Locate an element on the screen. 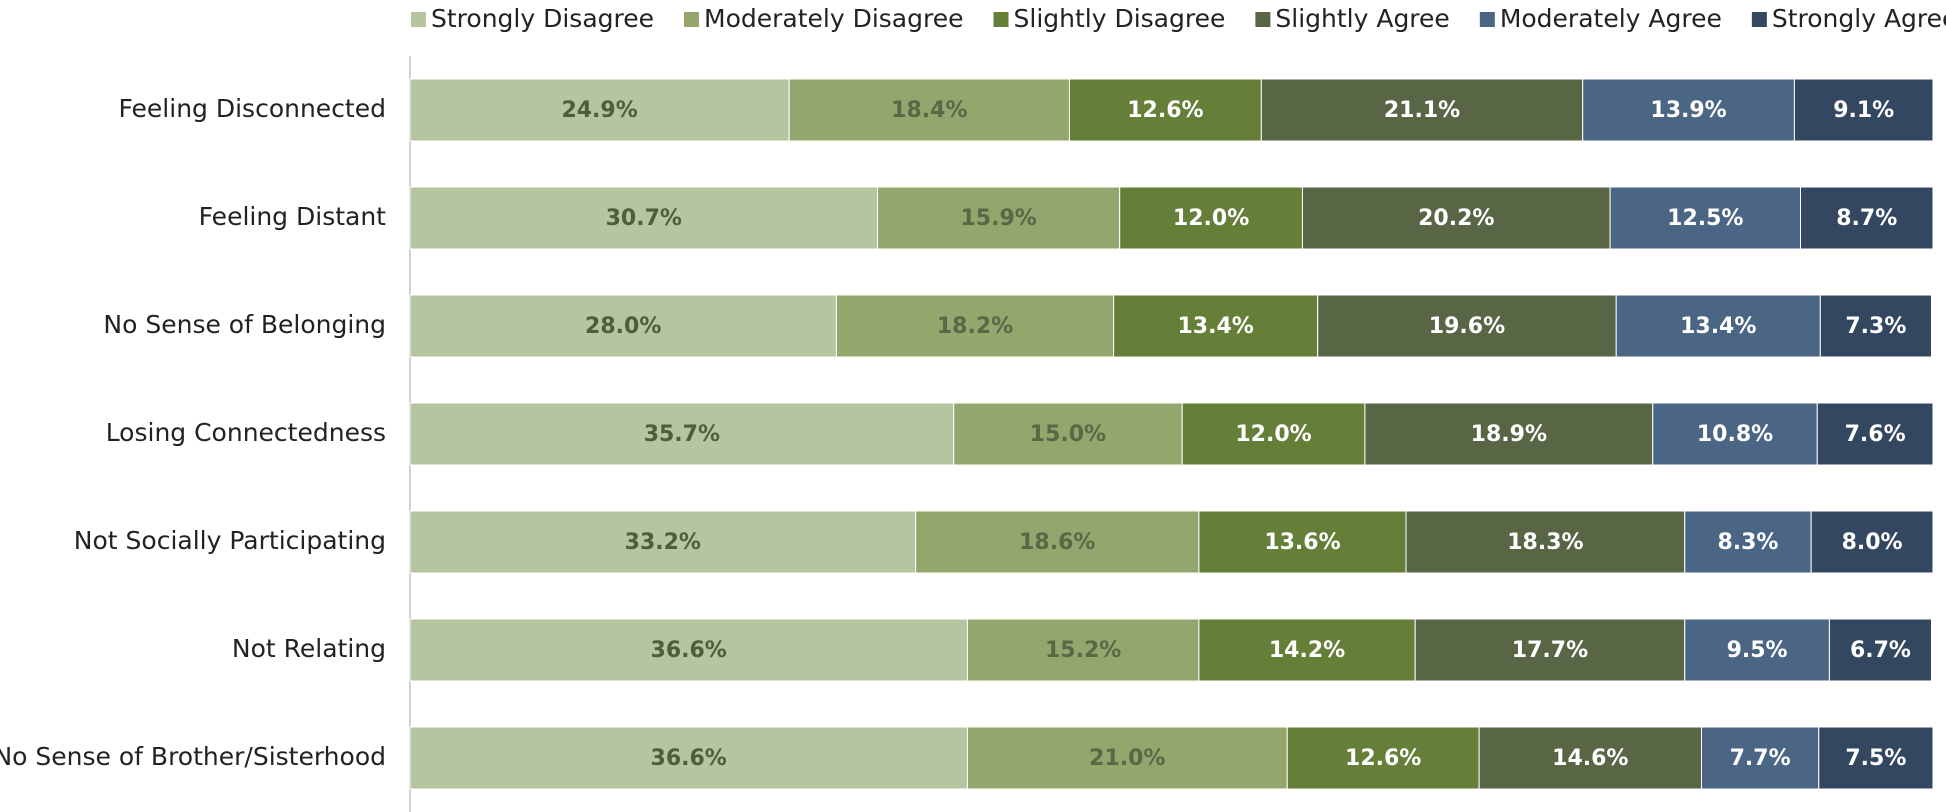 This screenshot has height=812, width=1946. data-label: 17.7% is located at coordinates (1550, 650).